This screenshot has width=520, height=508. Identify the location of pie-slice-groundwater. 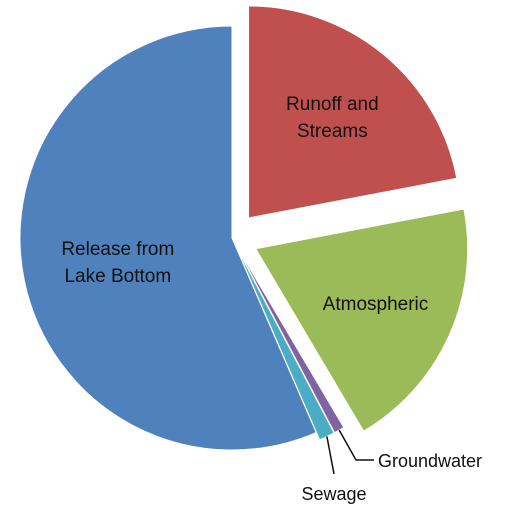
(290, 339).